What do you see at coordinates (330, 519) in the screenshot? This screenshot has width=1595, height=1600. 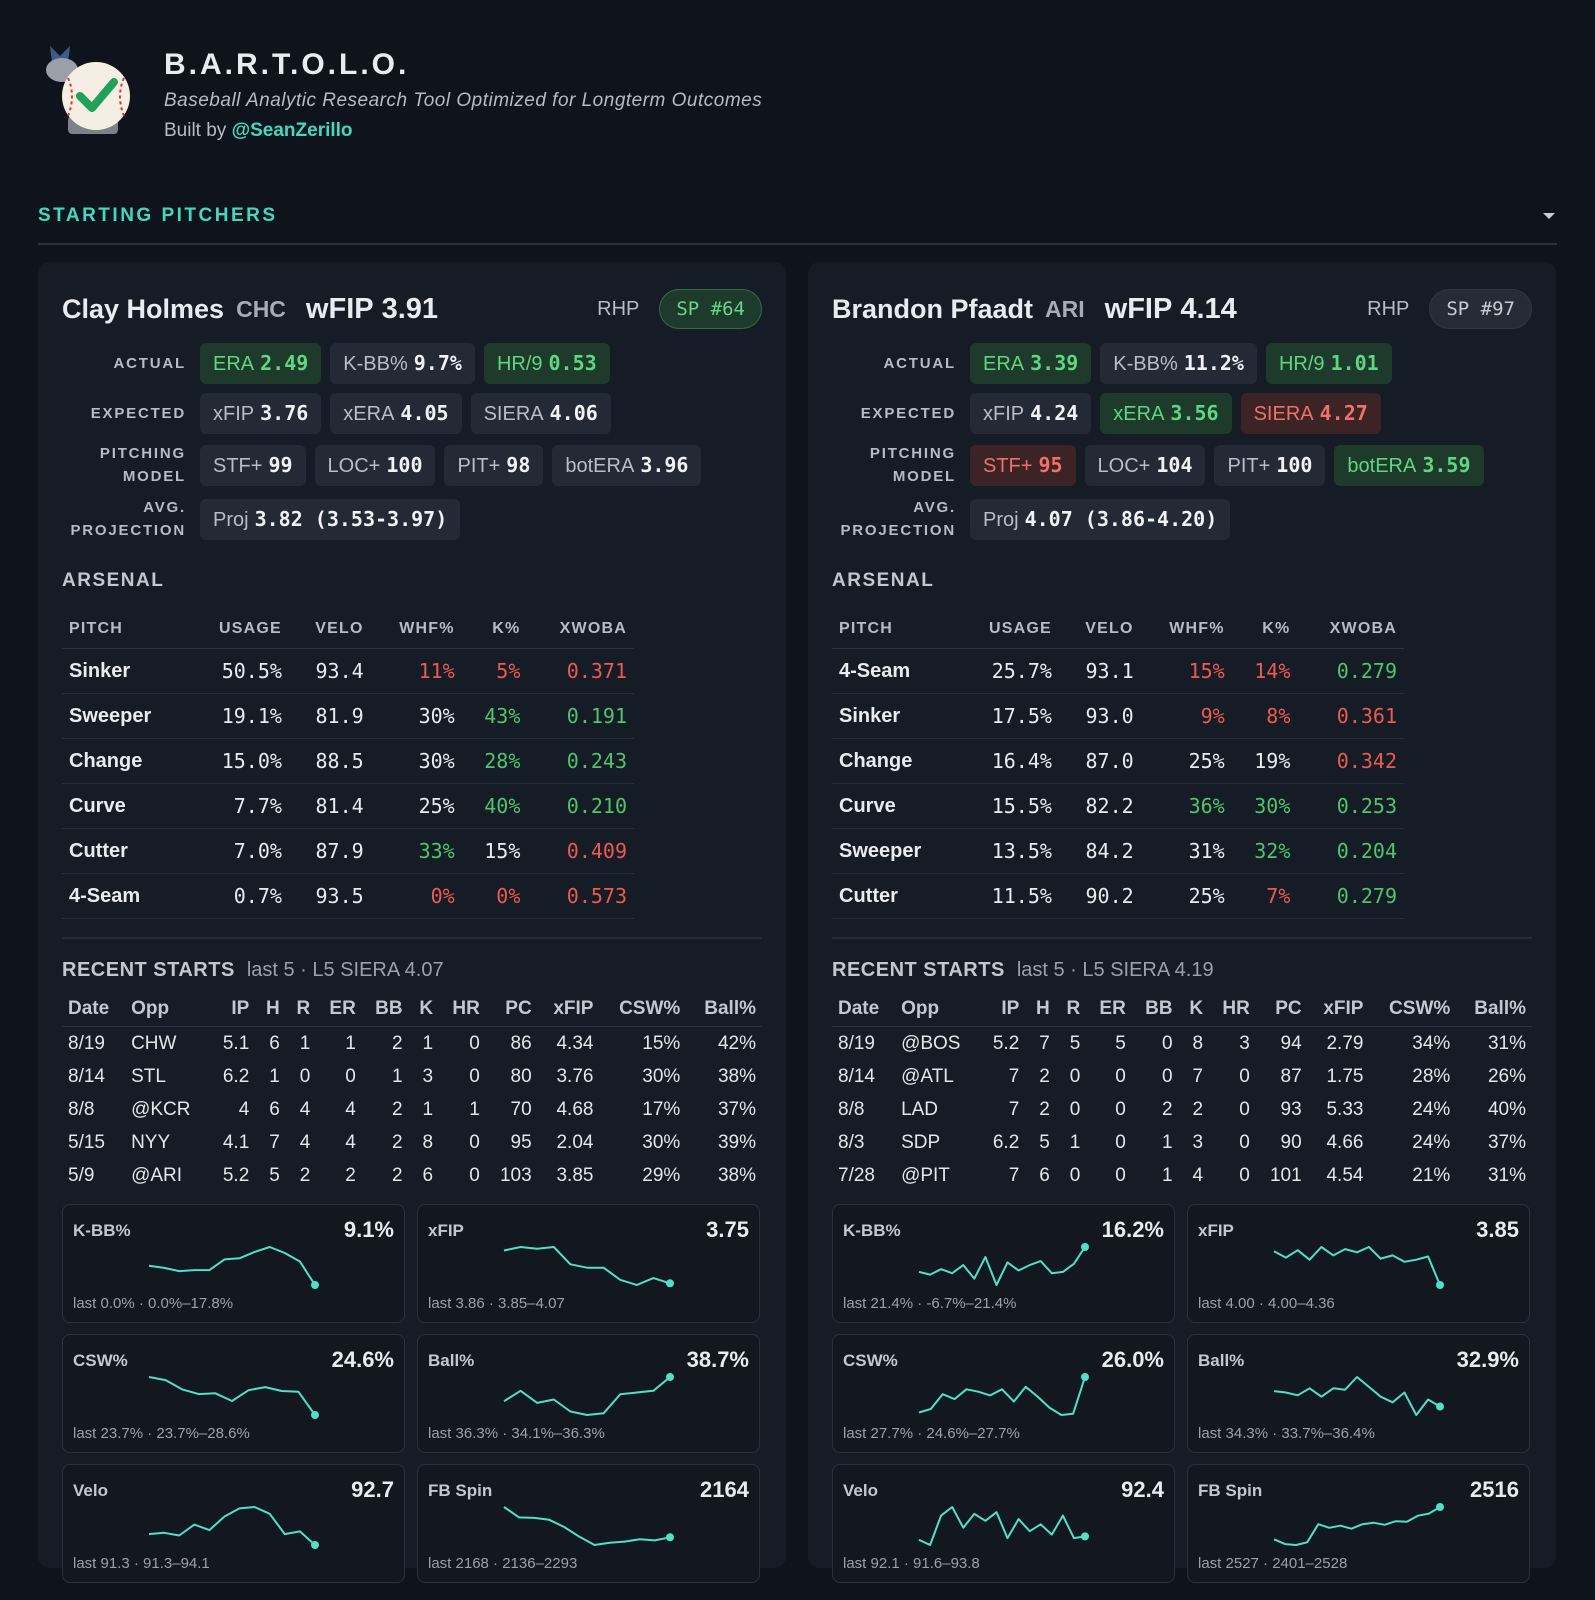 I see `metric-chip: Proj 3.82 (3.53-3.97)` at bounding box center [330, 519].